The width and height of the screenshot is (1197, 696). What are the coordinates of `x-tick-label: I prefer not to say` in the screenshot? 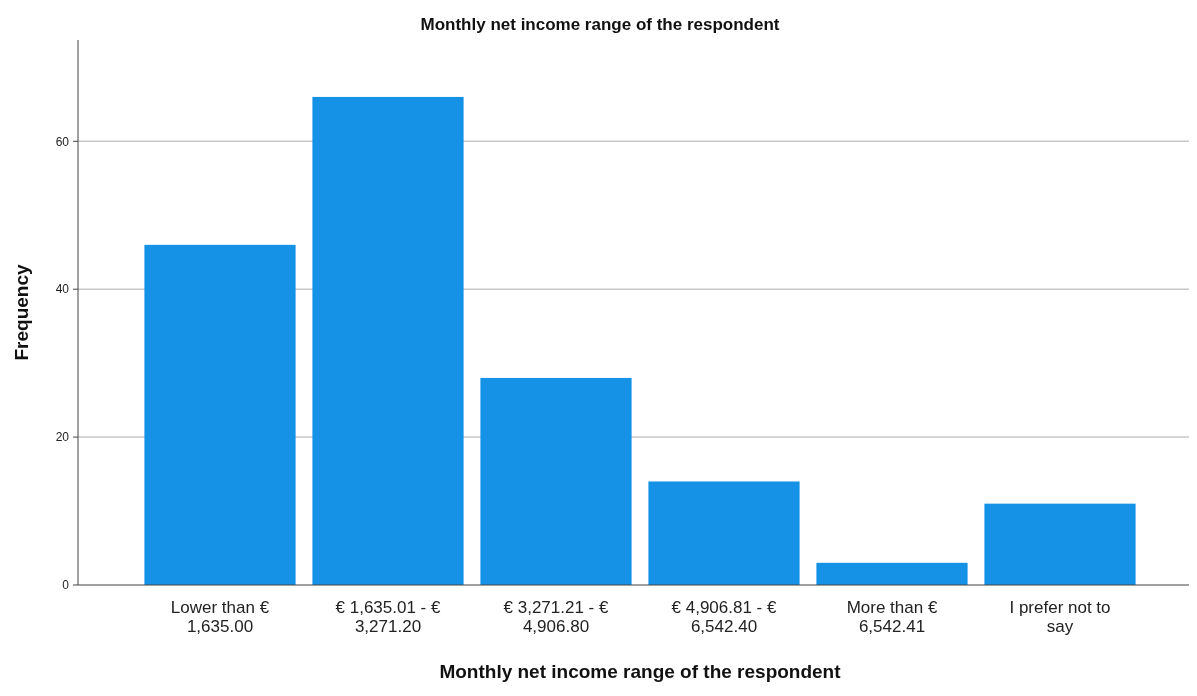 It's located at (1060, 617).